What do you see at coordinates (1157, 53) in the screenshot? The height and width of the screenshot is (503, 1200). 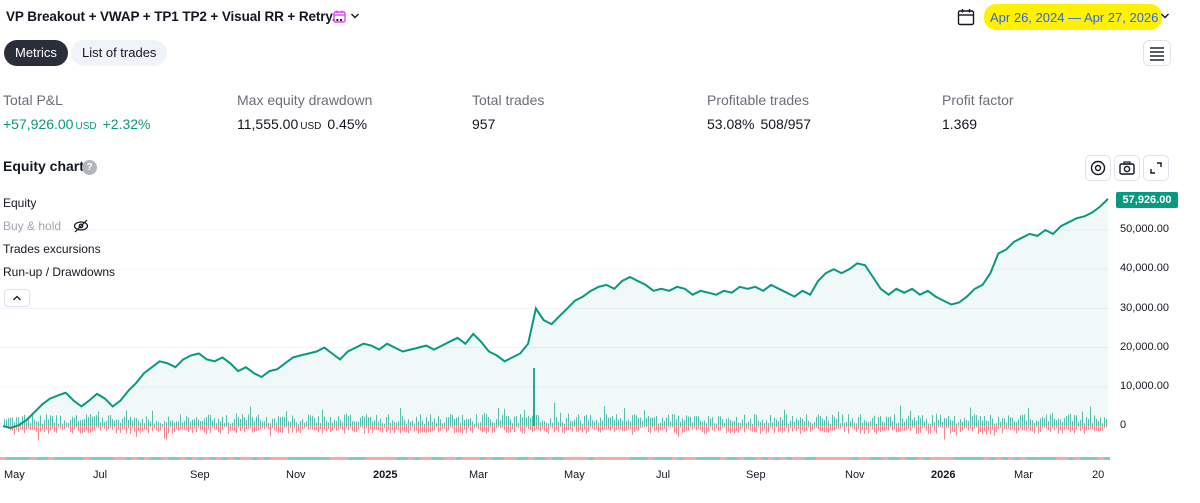 I see `menu-button` at bounding box center [1157, 53].